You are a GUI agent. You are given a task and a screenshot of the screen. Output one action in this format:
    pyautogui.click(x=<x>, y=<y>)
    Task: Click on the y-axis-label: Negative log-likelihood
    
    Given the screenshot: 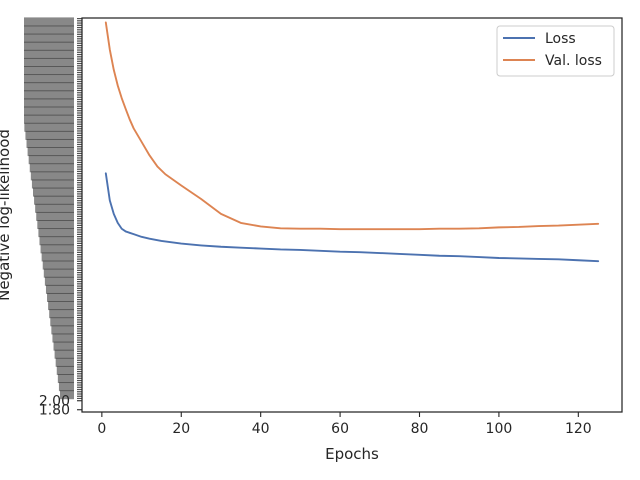 What is the action you would take?
    pyautogui.click(x=6, y=215)
    